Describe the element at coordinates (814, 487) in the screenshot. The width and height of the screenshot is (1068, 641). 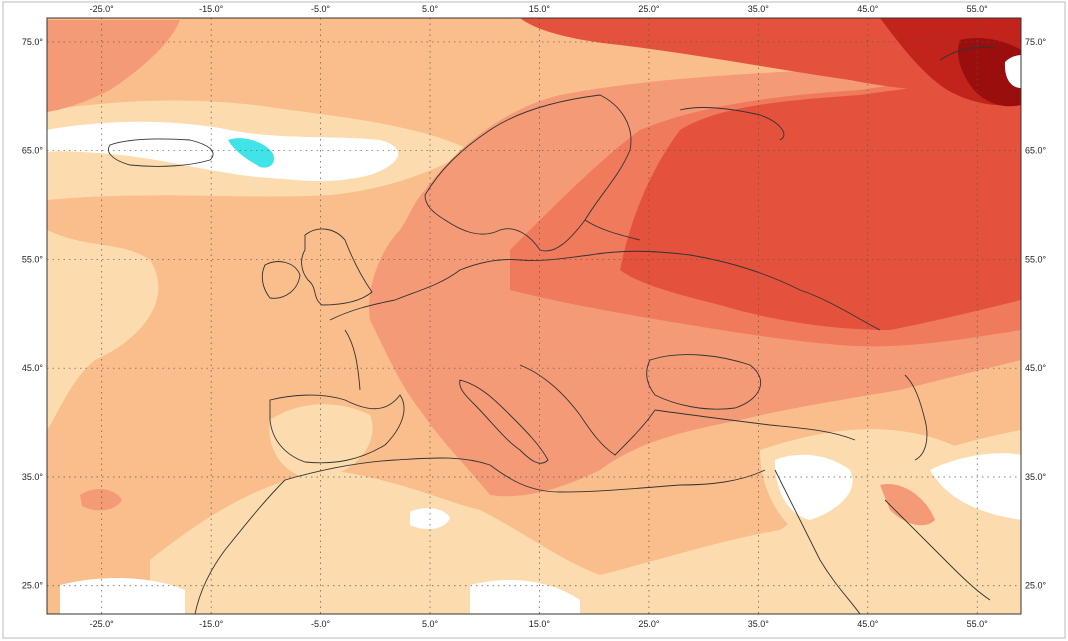
I see `field-white-levant` at that location.